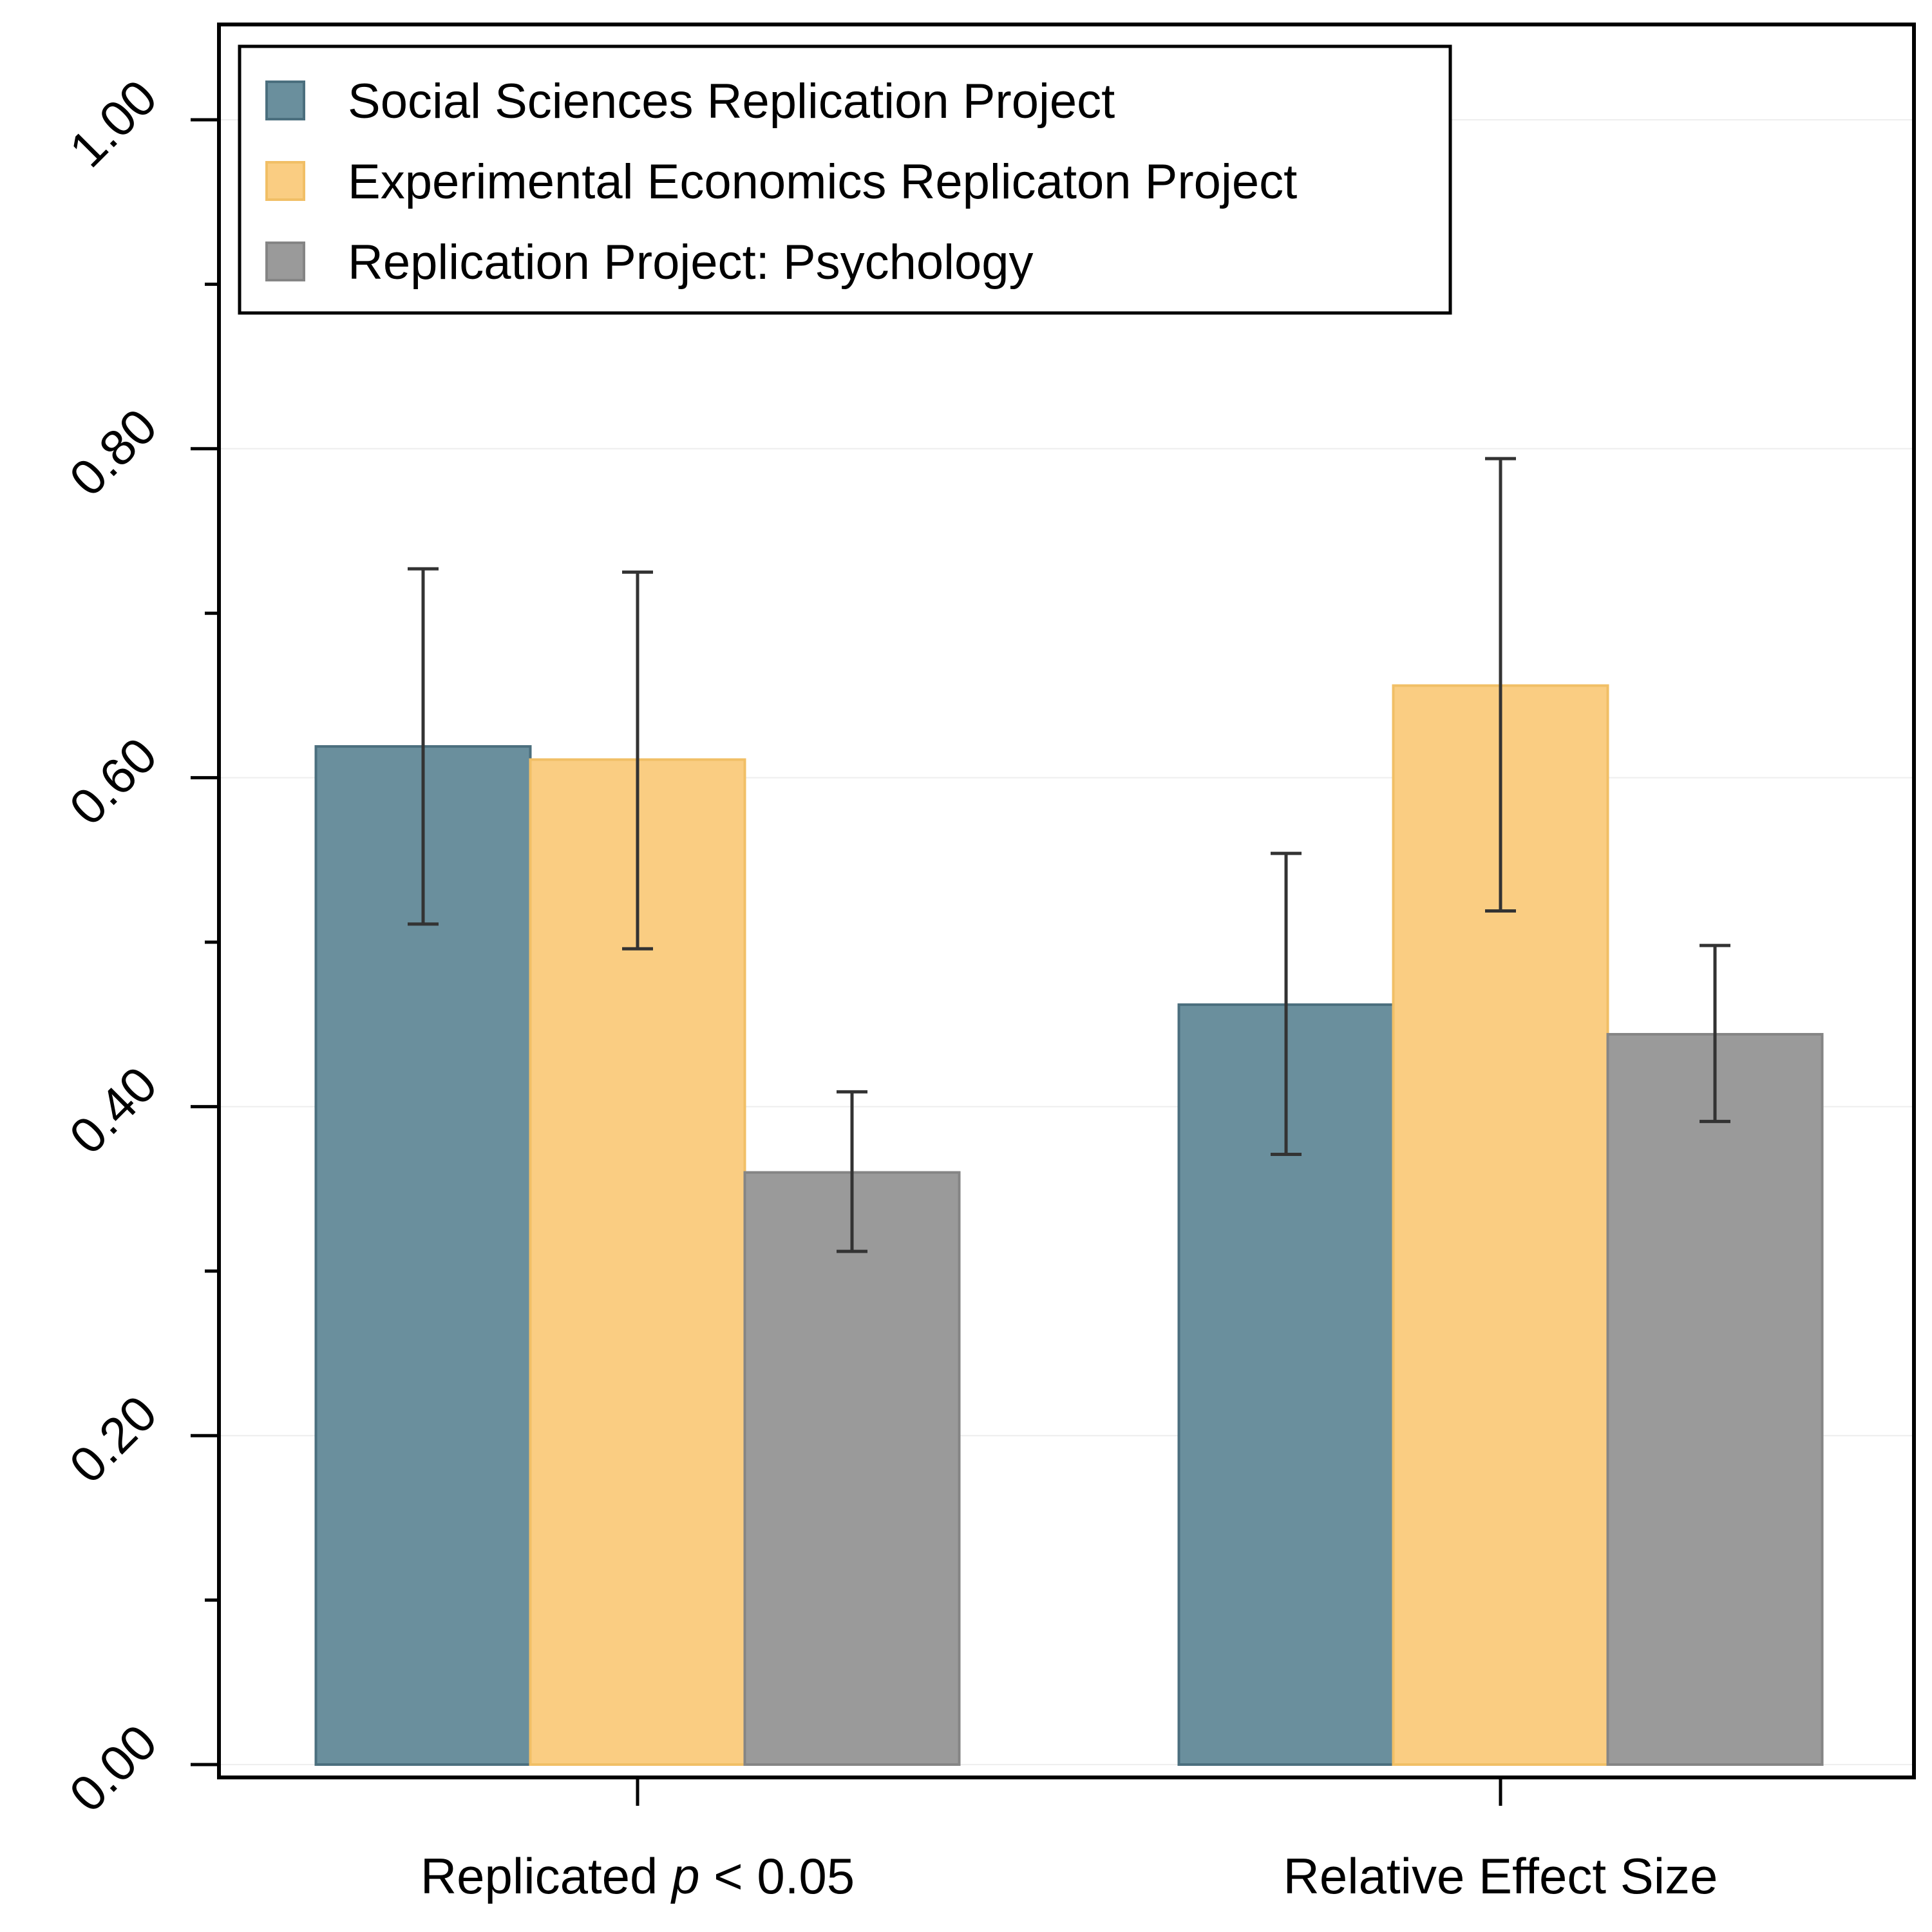  I want to click on y-tick-label: 0.60, so click(113, 781).